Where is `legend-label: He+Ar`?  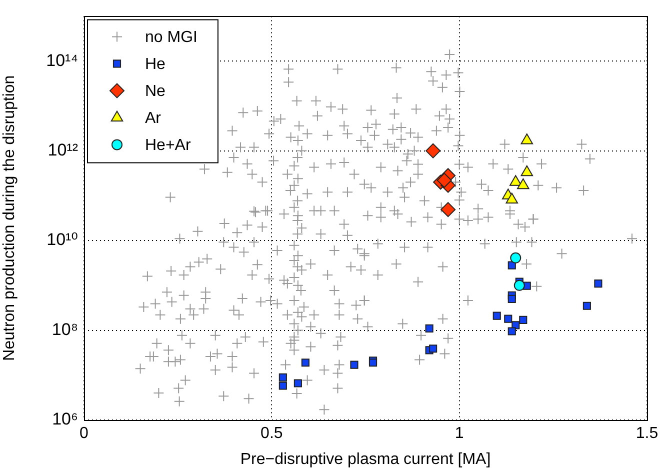
legend-label: He+Ar is located at coordinates (168, 145).